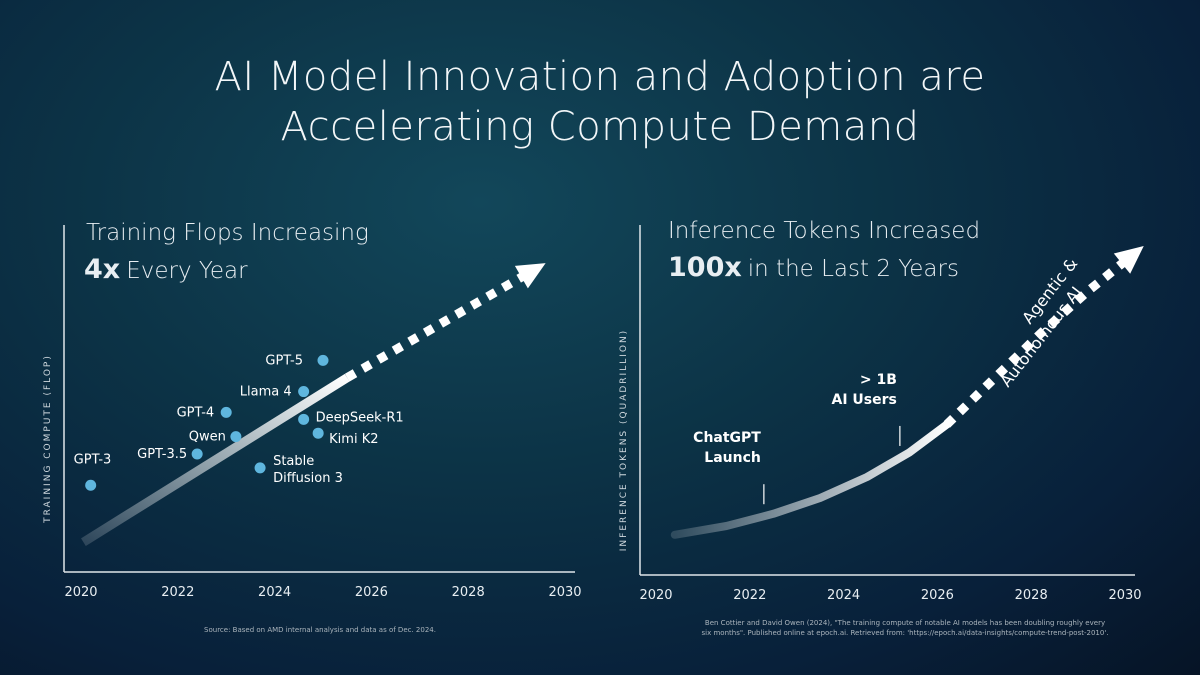 The height and width of the screenshot is (675, 1200). Describe the element at coordinates (878, 380) in the screenshot. I see `annotation-label: > 1B` at that location.